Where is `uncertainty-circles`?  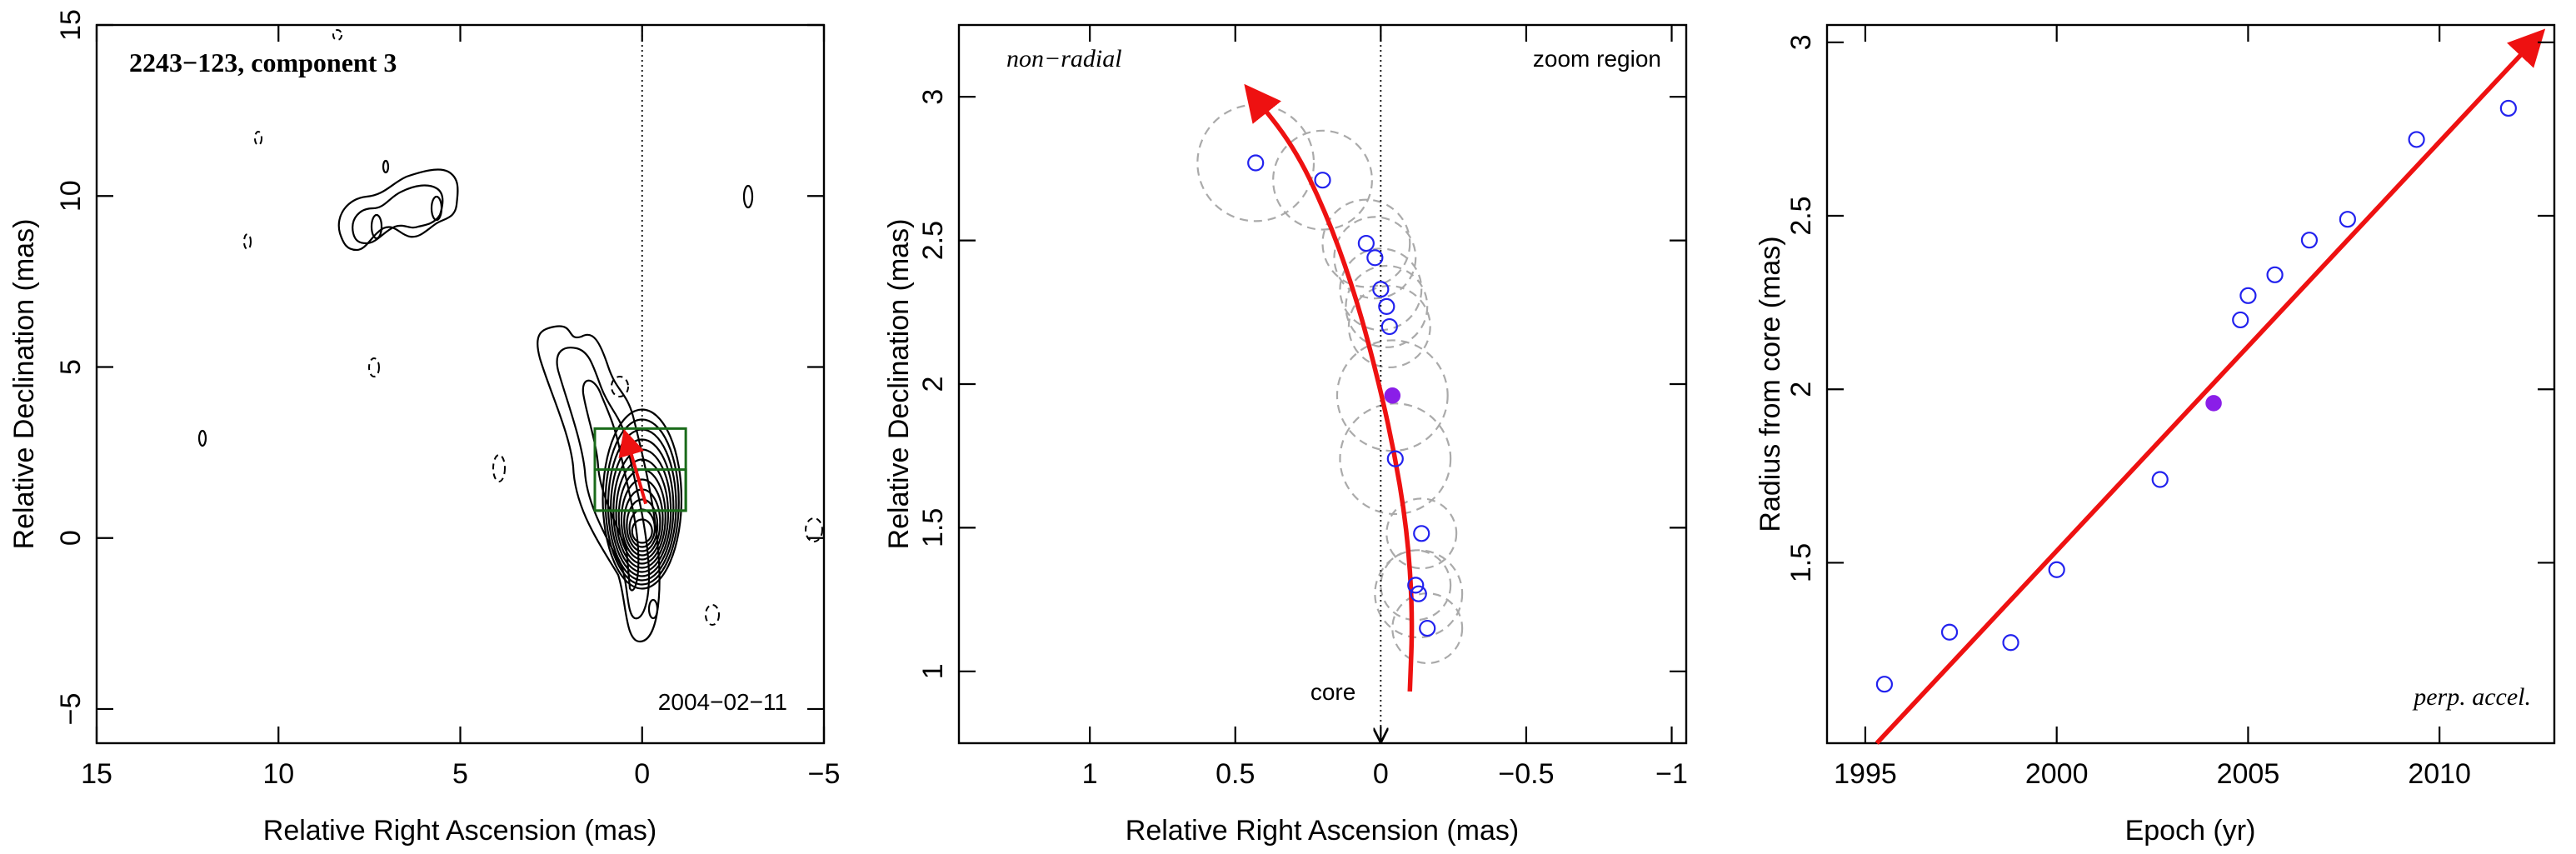 uncertainty-circles is located at coordinates (1330, 384).